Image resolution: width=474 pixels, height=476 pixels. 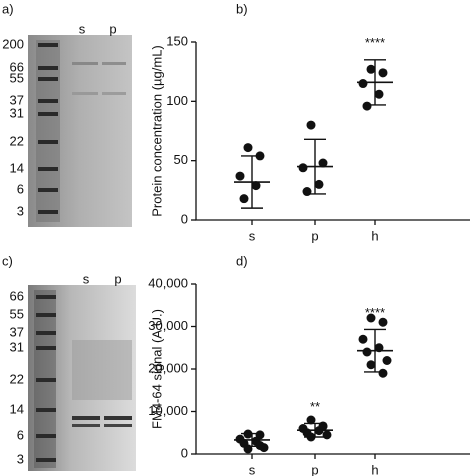 I want to click on y-axis-label: FM4-64 signal (A.U.), so click(x=156, y=369).